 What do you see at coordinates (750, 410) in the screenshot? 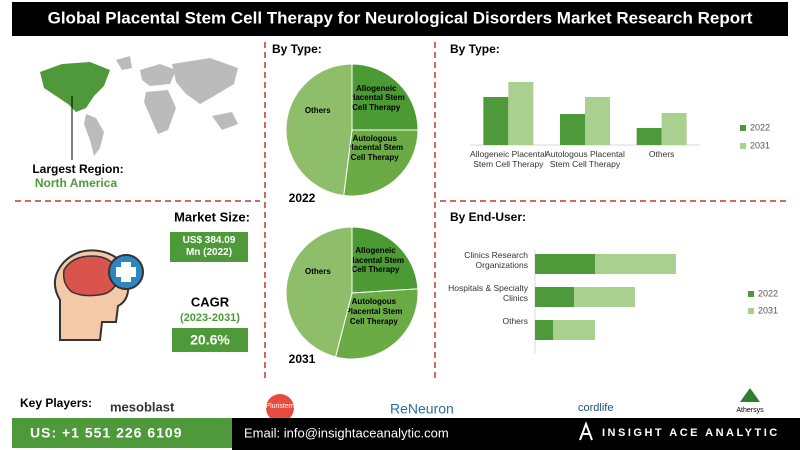
I see `player-logo: Athersys` at bounding box center [750, 410].